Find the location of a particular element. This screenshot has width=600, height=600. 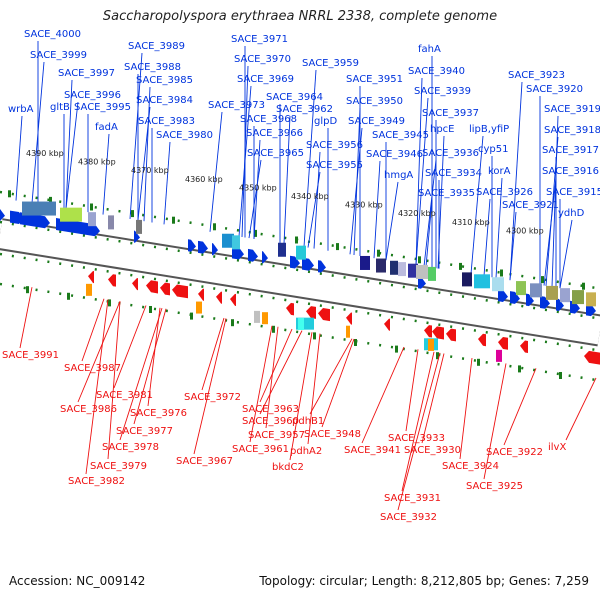

reverse-gene-label: SACE_3924 is located at coordinates (470, 466).